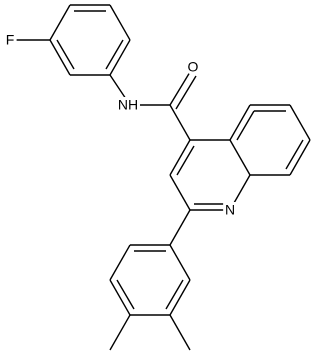  I want to click on atom-label: NH, so click(128, 105).